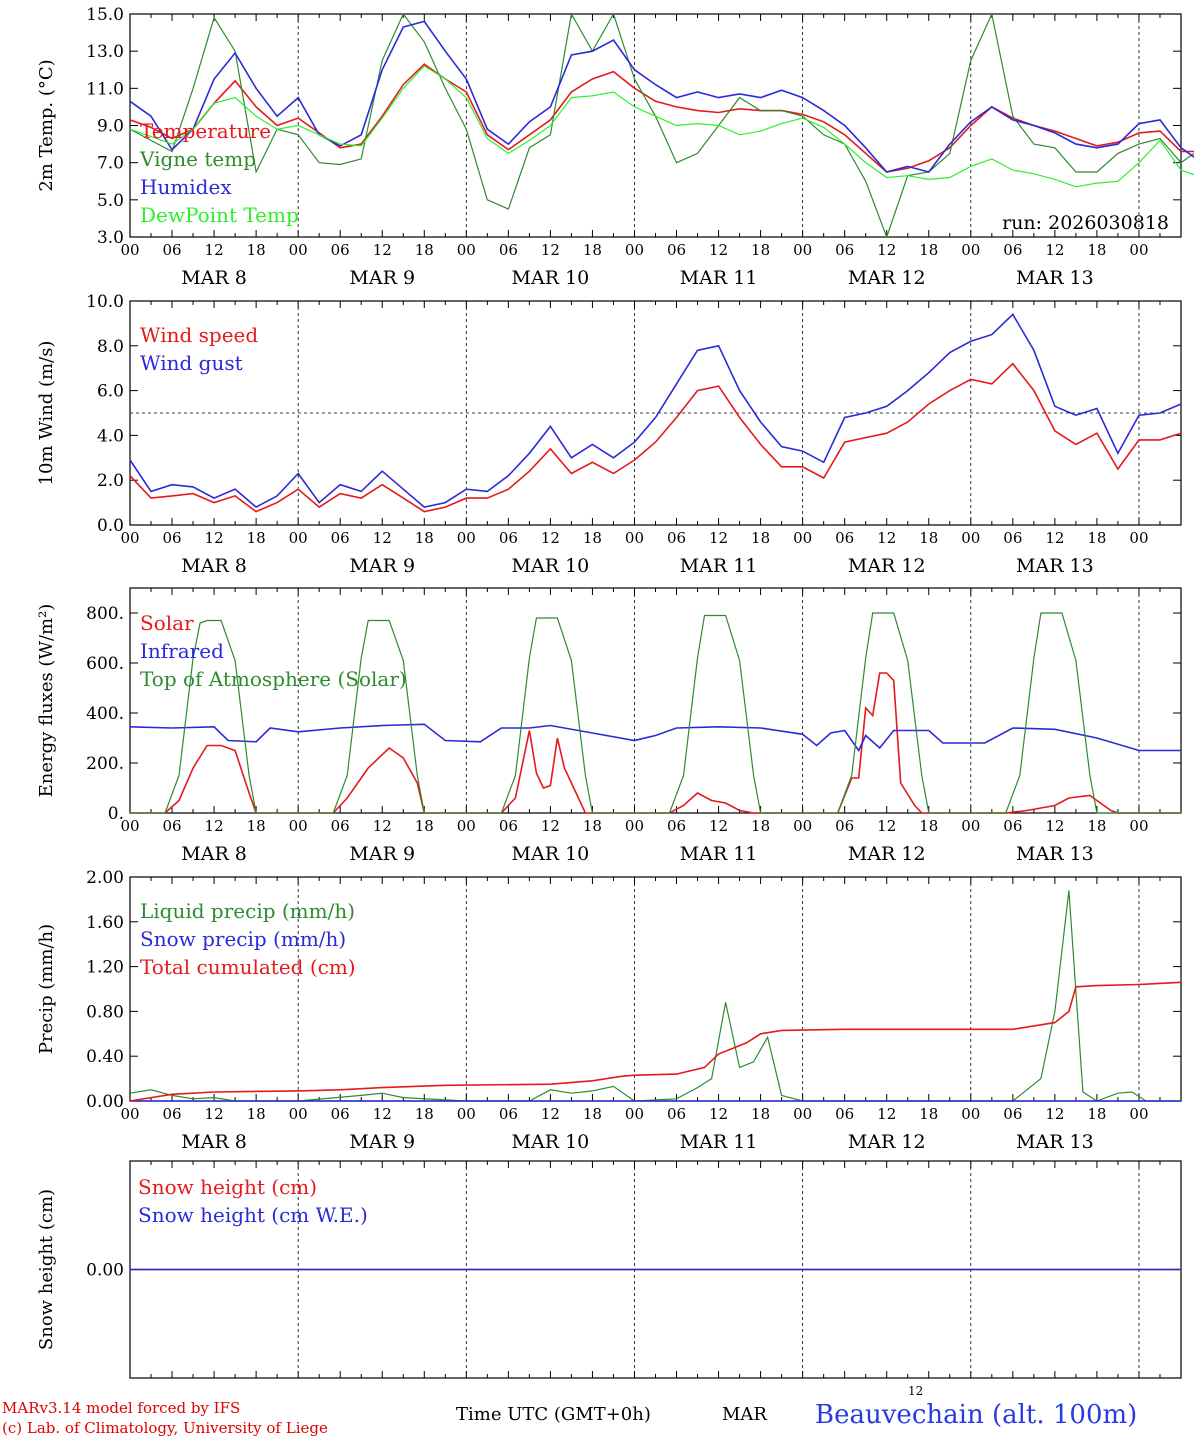 The width and height of the screenshot is (1194, 1440). I want to click on legend-entry: Solar, so click(167, 623).